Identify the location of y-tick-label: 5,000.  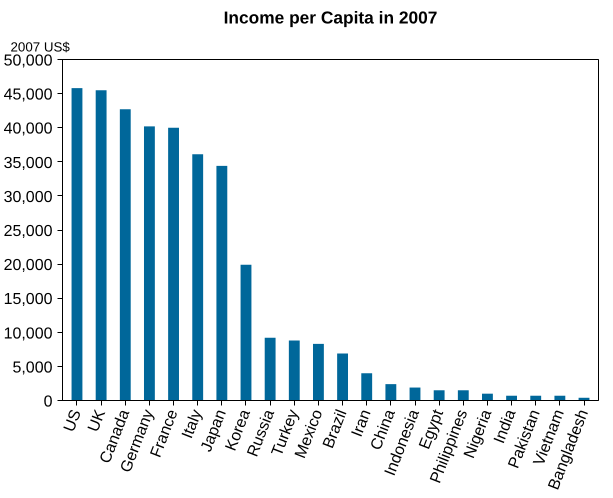
(32, 367).